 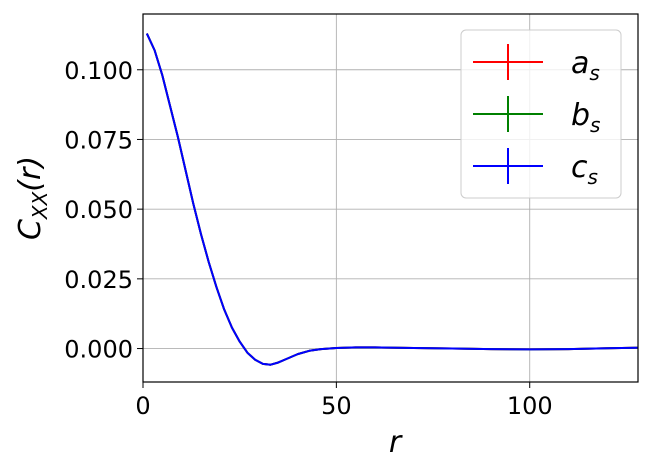 I want to click on x-axis-label: r, so click(x=396, y=442).